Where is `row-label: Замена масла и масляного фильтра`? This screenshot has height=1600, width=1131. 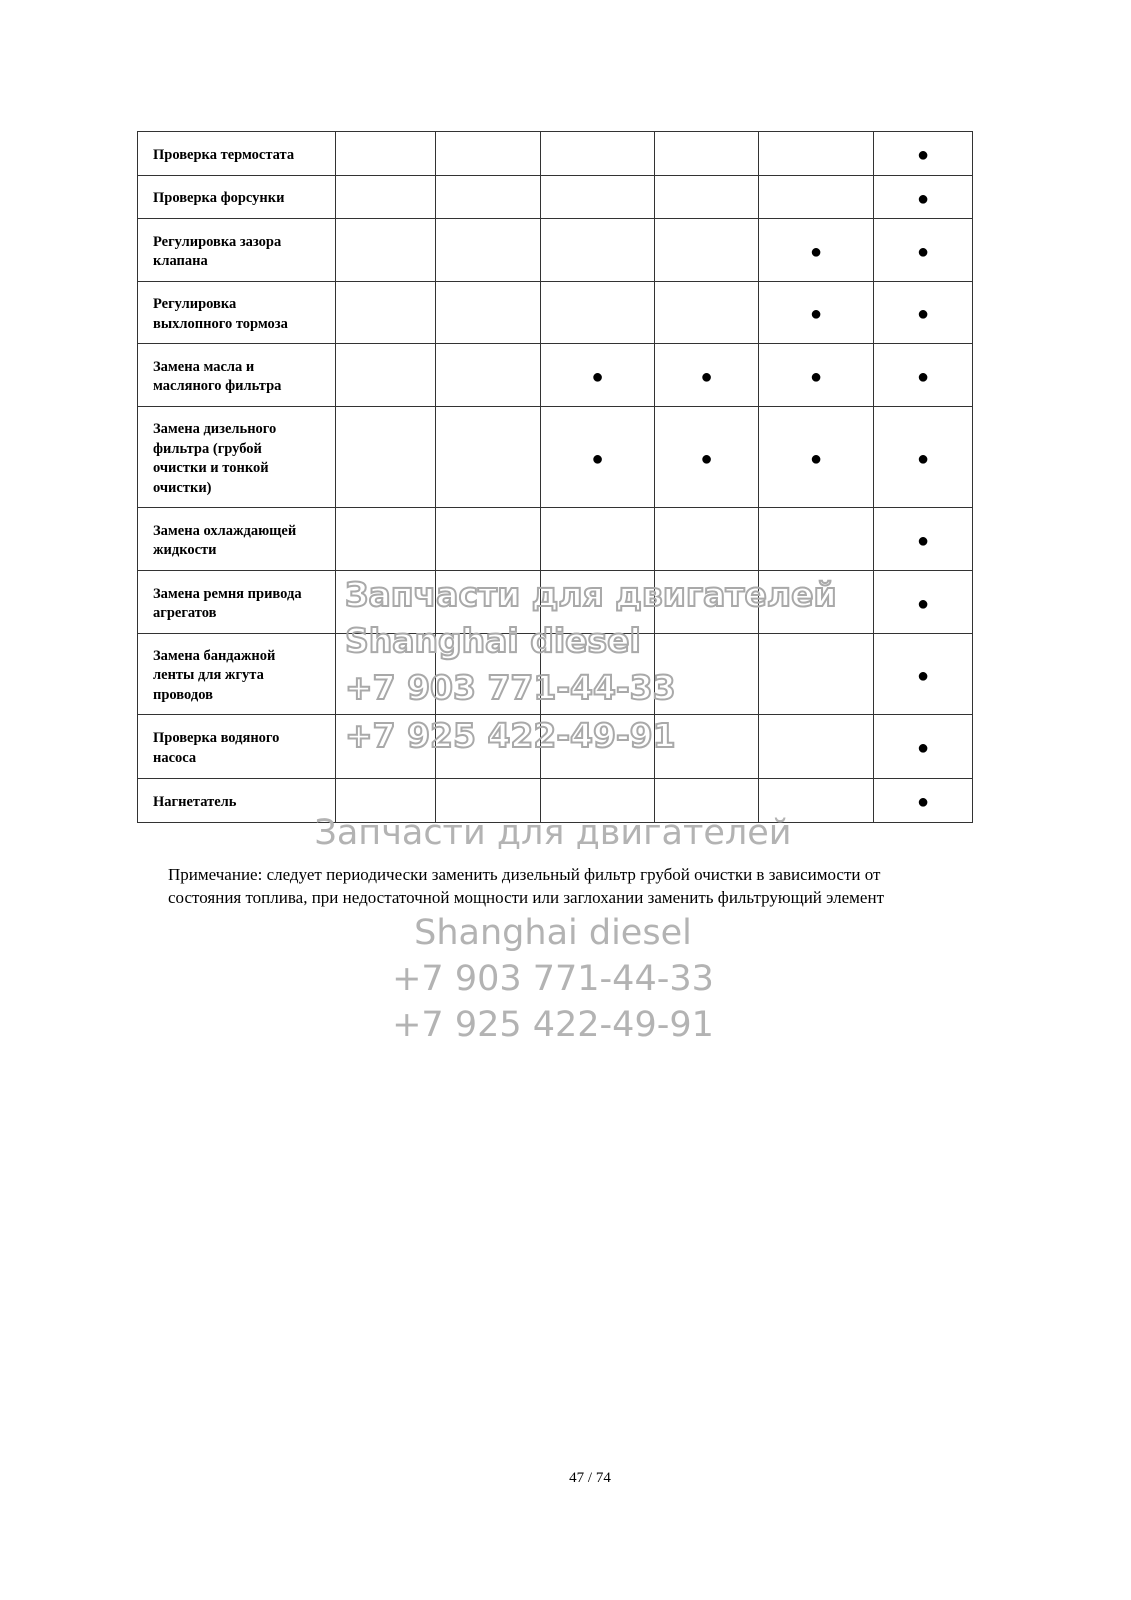
row-label: Замена масла и масляного фильтра is located at coordinates (236, 375).